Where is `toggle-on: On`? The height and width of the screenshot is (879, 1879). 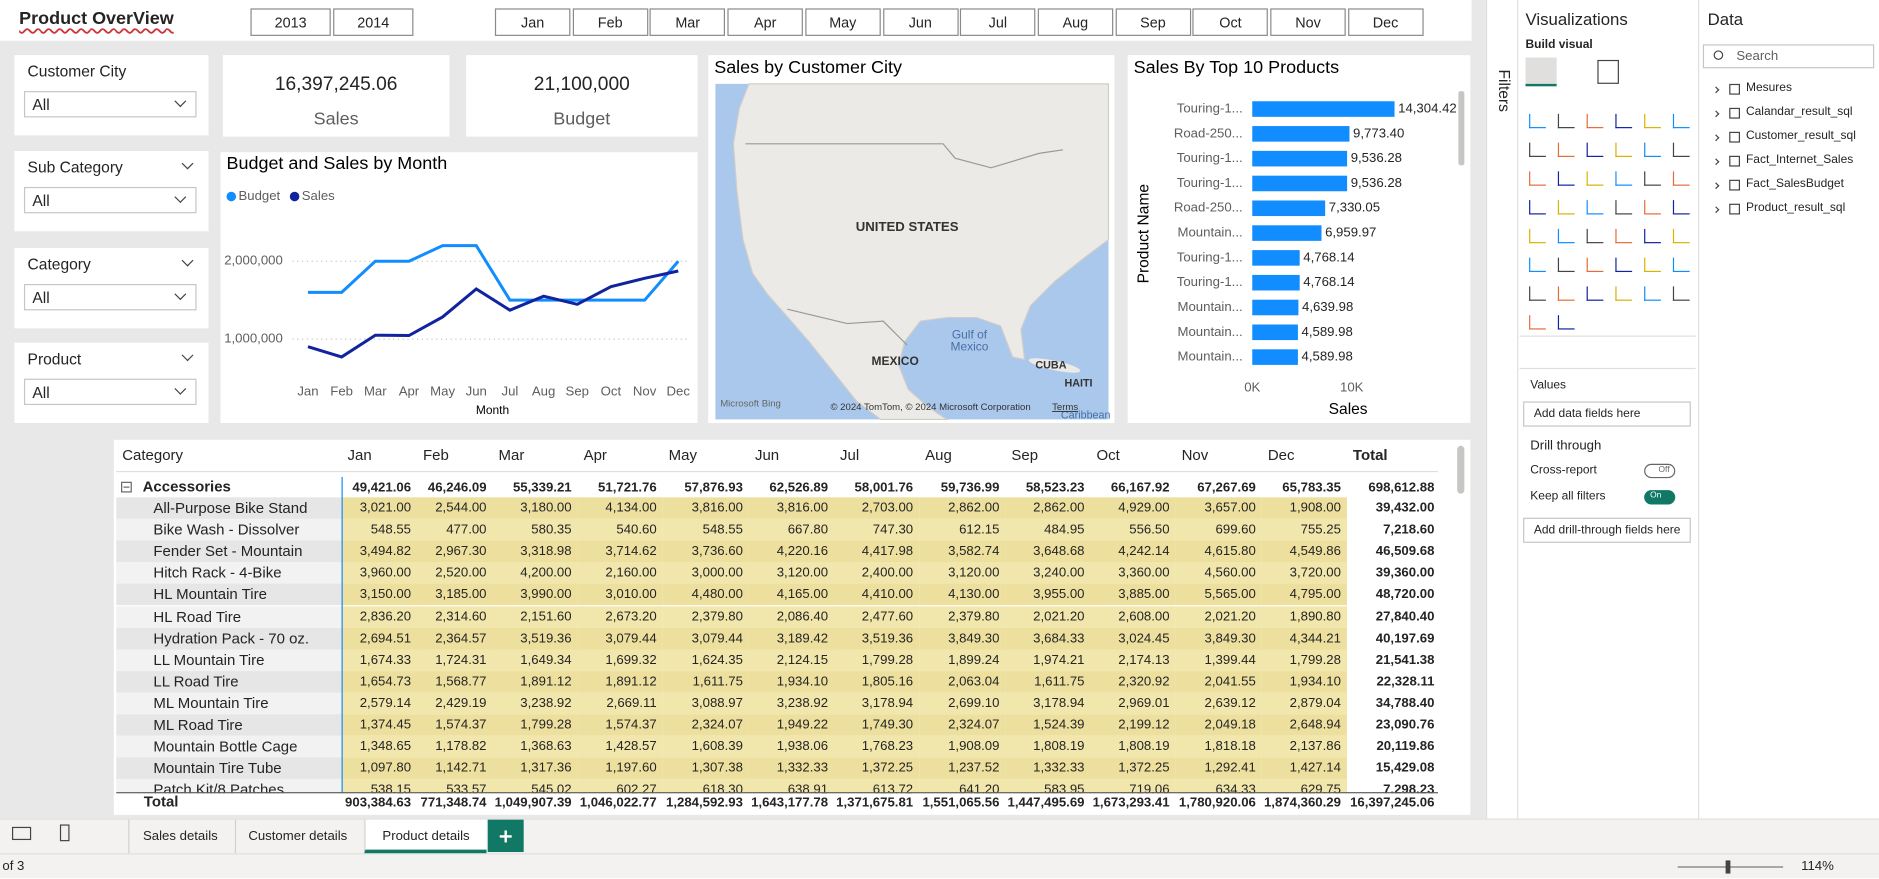
toggle-on: On is located at coordinates (1660, 497).